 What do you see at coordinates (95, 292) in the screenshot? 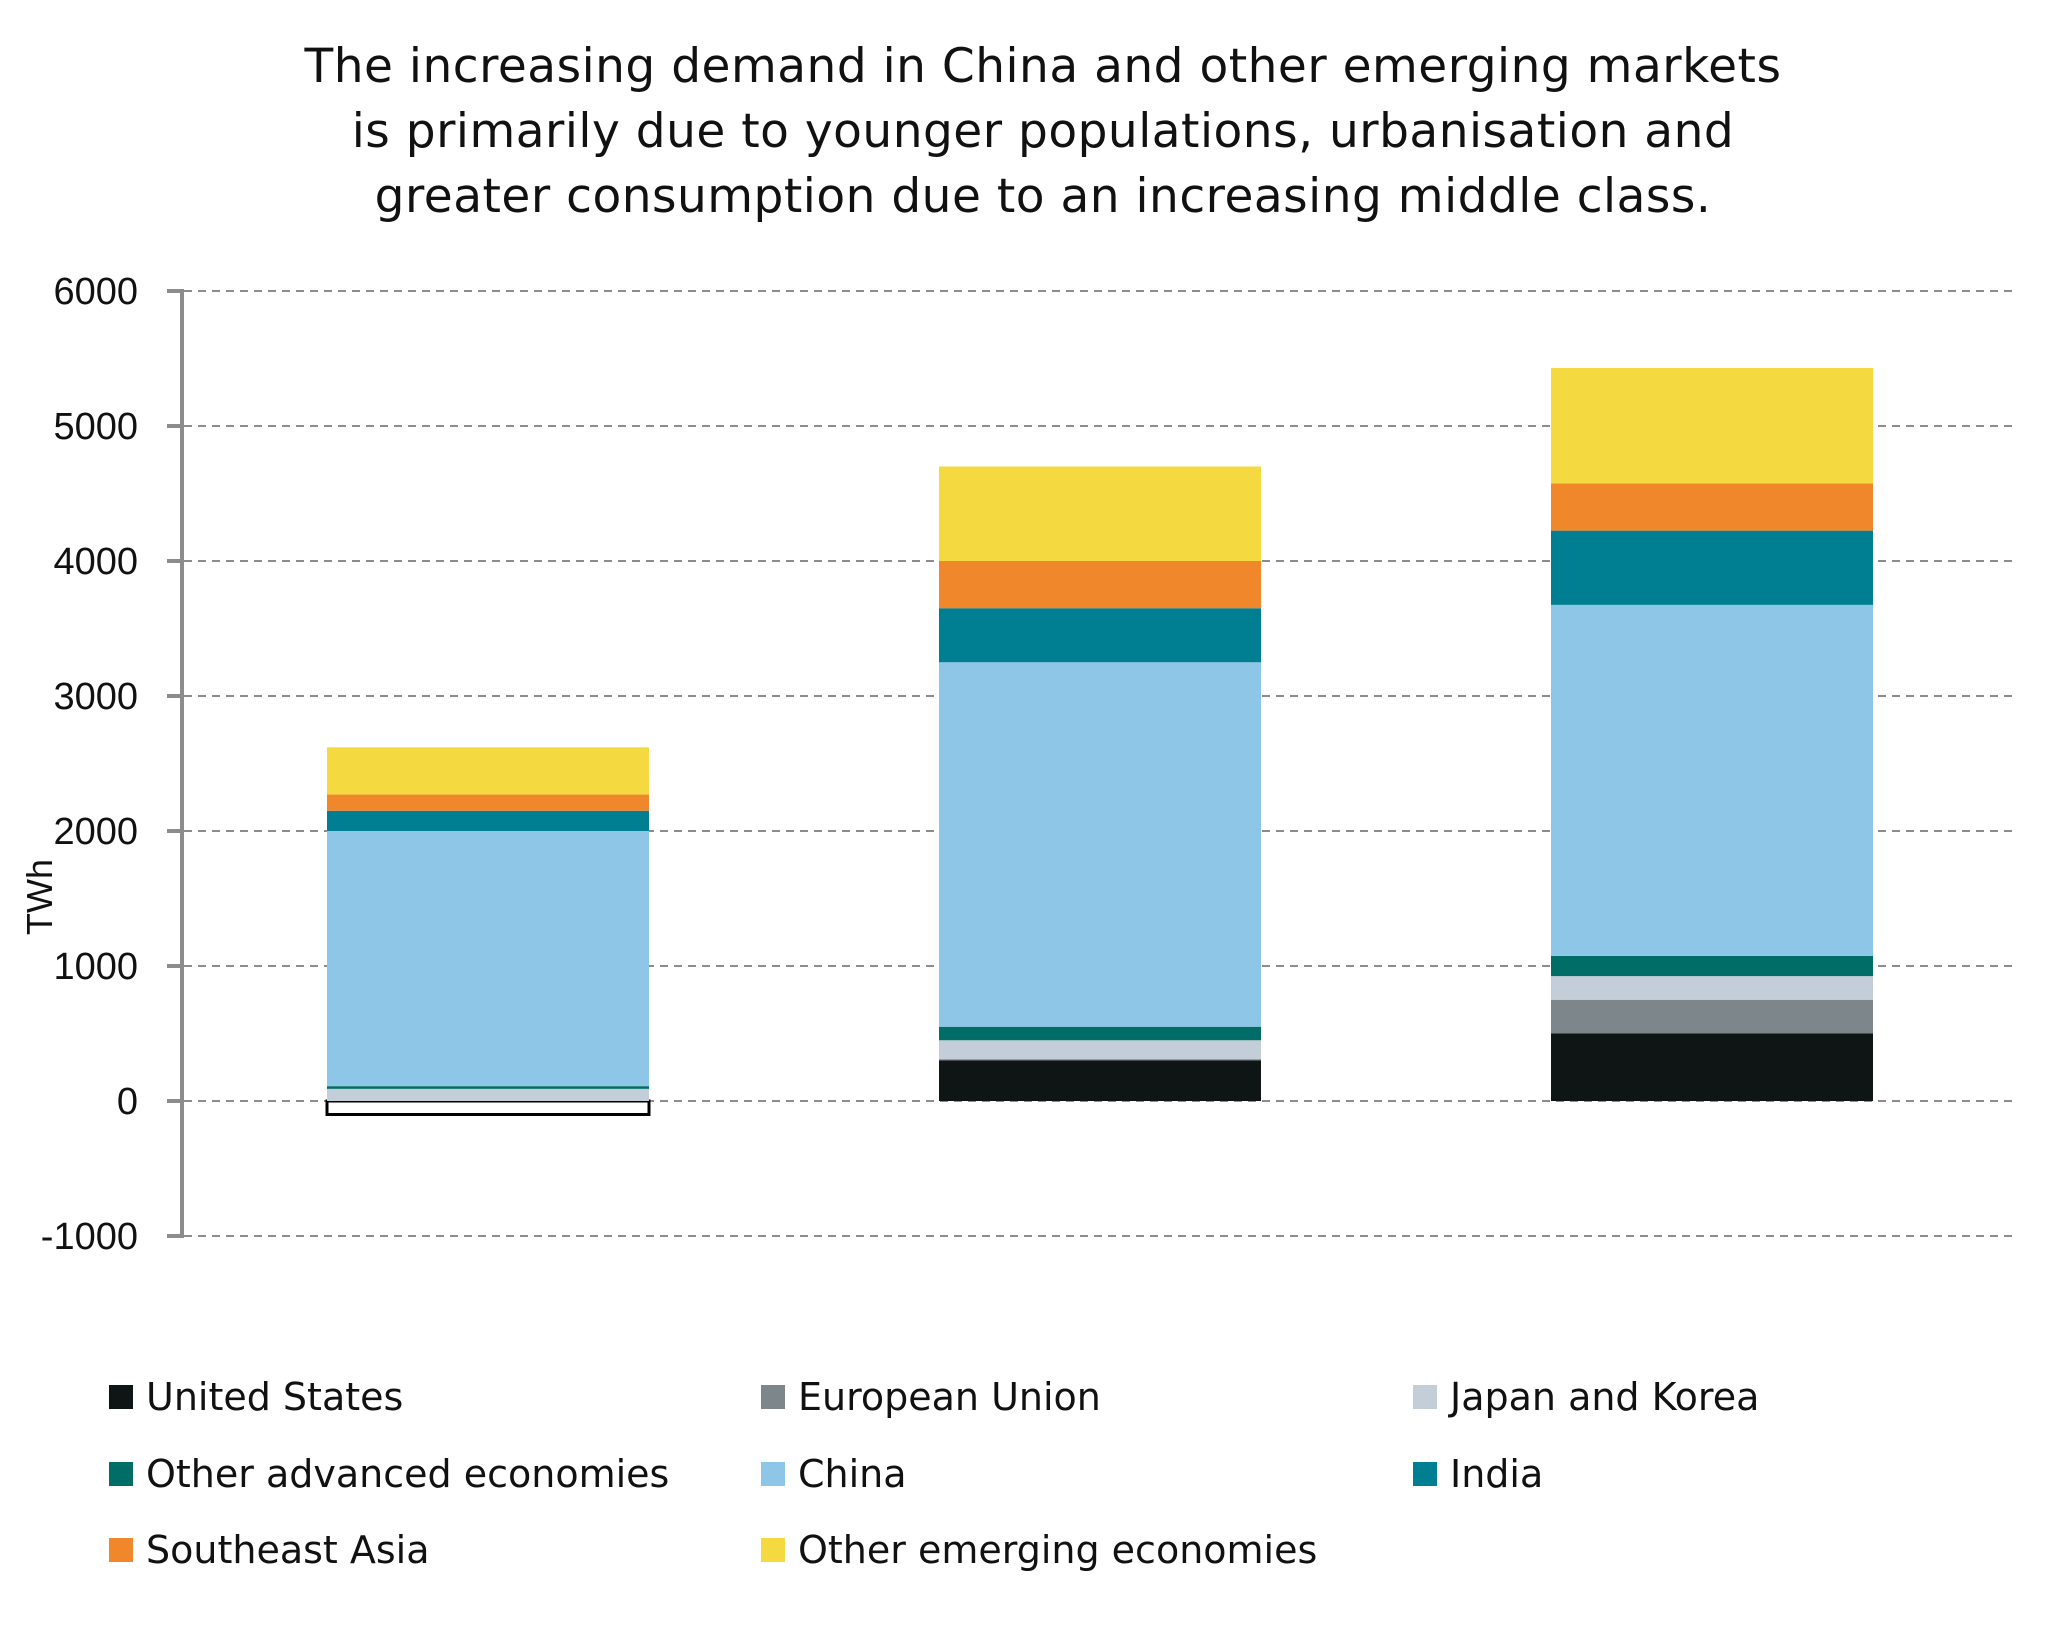
I see `y-tick-label: 6000` at bounding box center [95, 292].